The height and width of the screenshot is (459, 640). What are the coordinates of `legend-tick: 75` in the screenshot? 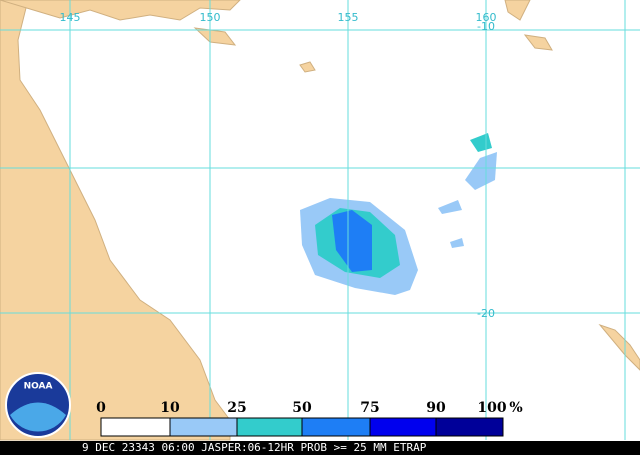 It's located at (369, 408).